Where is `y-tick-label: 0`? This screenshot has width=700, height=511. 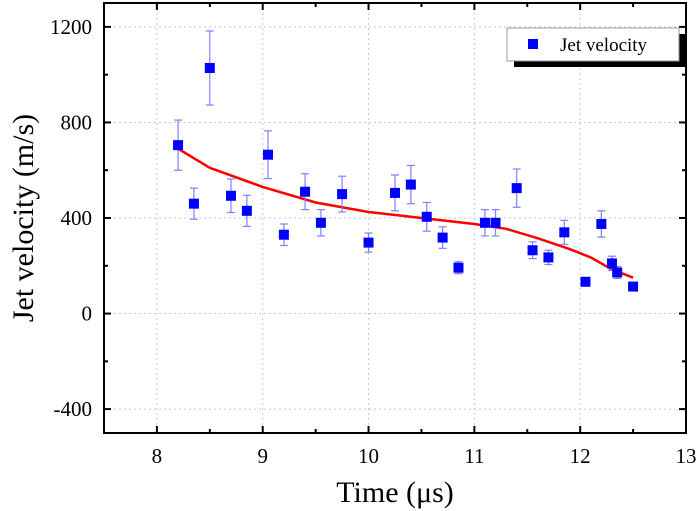 y-tick-label: 0 is located at coordinates (87, 314).